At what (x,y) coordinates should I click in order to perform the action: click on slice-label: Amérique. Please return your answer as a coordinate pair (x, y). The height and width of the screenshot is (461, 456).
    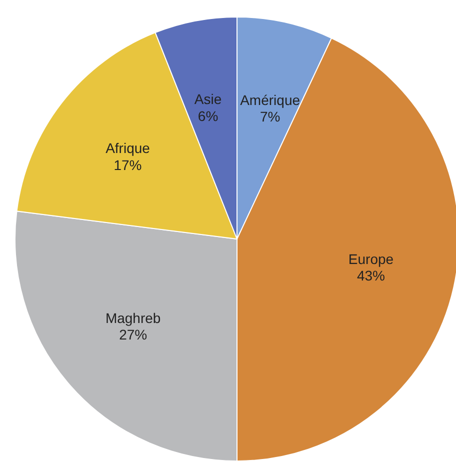
    Looking at the image, I should click on (270, 100).